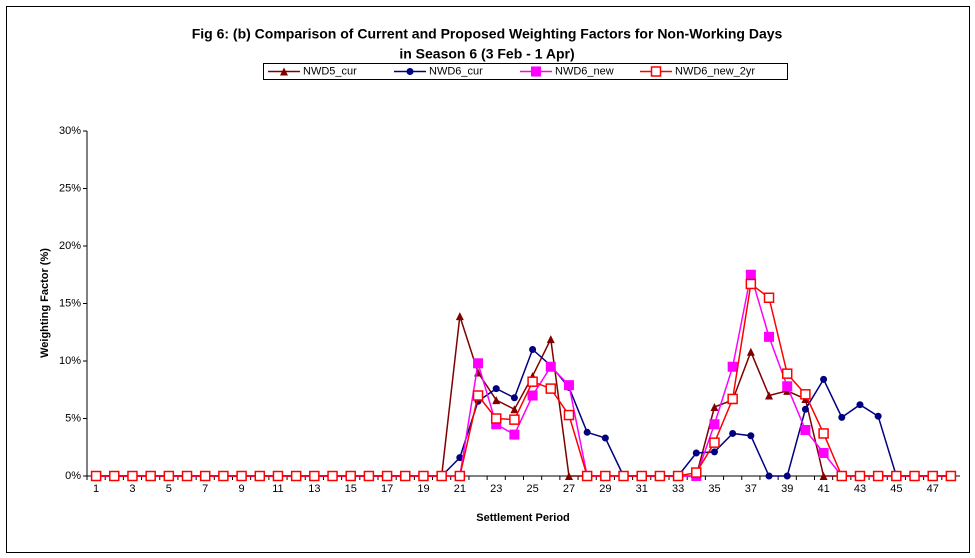  What do you see at coordinates (715, 71) in the screenshot?
I see `legend-label: NWD6_new_2yr` at bounding box center [715, 71].